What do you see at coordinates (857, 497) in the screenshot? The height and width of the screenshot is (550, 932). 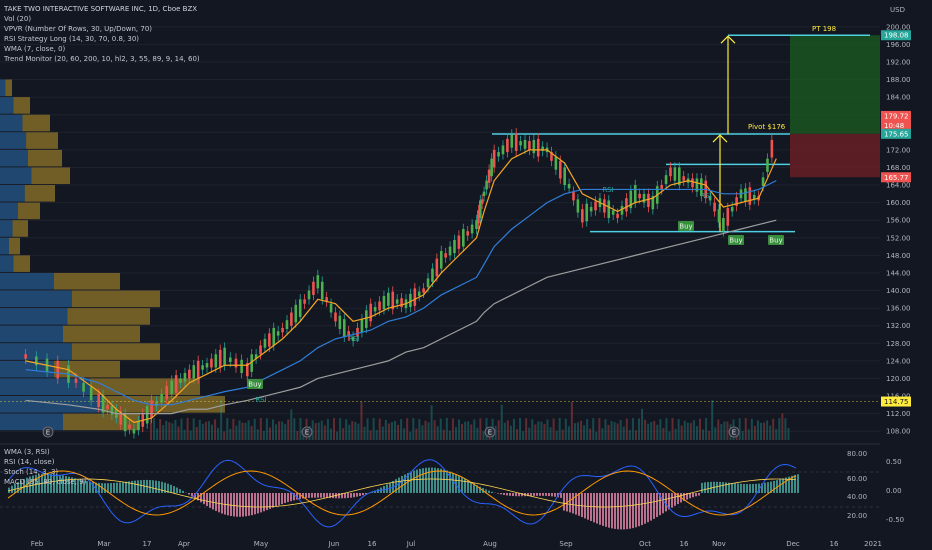 I see `osc-tick-left: 40.00` at bounding box center [857, 497].